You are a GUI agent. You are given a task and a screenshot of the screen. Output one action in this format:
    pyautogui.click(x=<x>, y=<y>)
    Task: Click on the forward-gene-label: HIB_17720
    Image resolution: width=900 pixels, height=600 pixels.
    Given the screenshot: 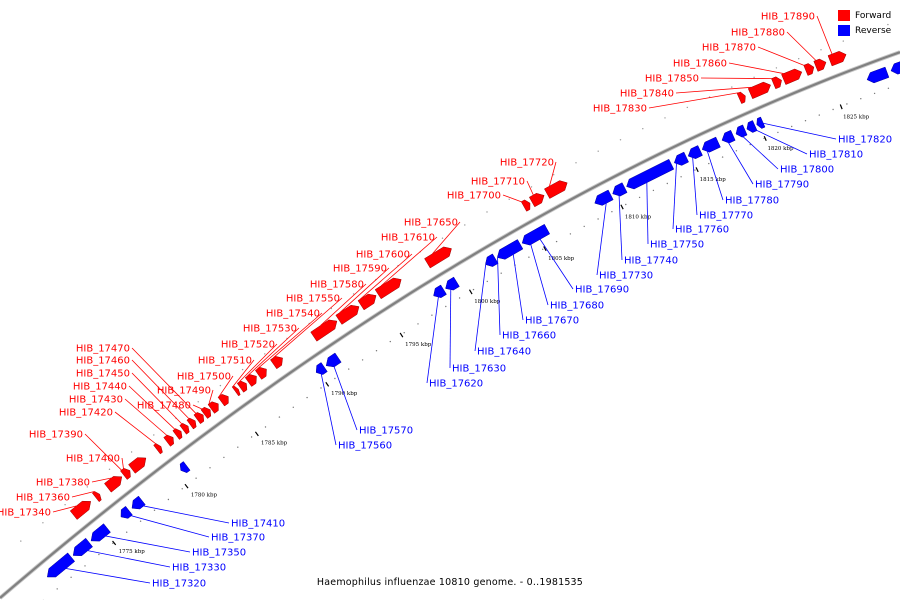 What is the action you would take?
    pyautogui.click(x=527, y=163)
    